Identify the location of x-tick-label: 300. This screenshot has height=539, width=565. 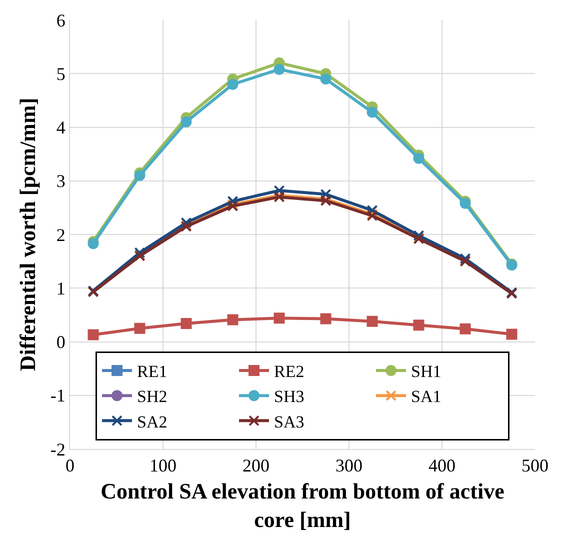
(349, 466).